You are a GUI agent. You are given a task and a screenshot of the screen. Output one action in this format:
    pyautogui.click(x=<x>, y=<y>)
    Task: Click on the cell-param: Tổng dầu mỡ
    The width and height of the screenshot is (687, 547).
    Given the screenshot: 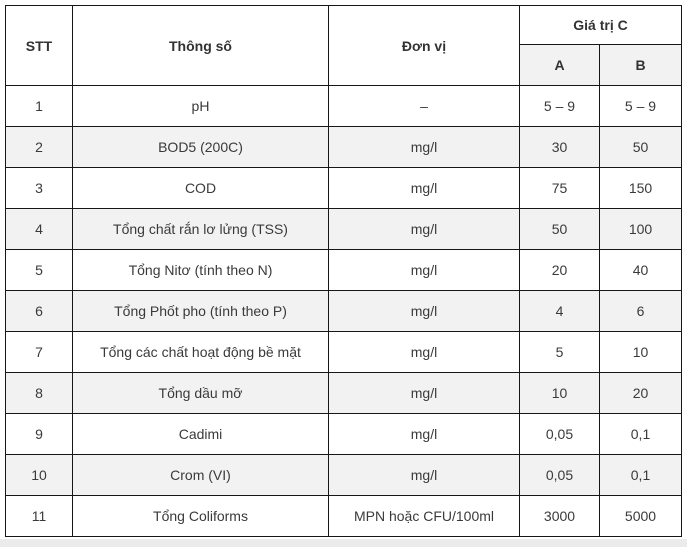 What is the action you would take?
    pyautogui.click(x=200, y=393)
    